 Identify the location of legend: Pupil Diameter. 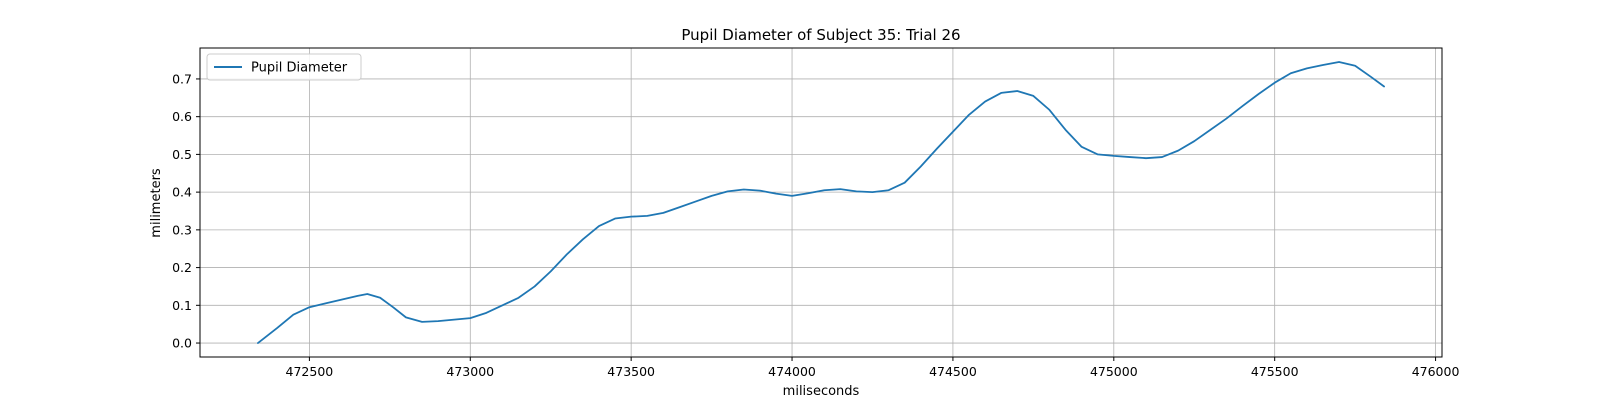
(284, 67).